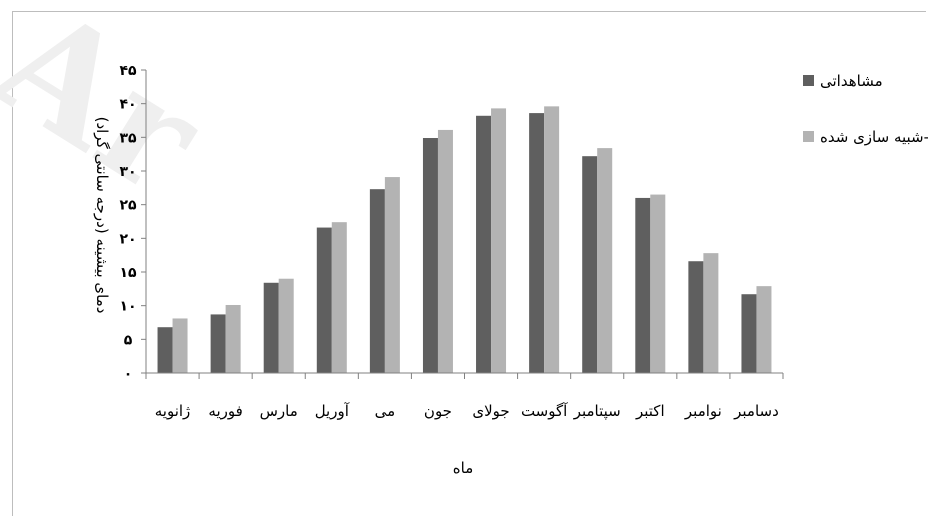 The image size is (928, 518). What do you see at coordinates (385, 411) in the screenshot?
I see `x-tick-label: می` at bounding box center [385, 411].